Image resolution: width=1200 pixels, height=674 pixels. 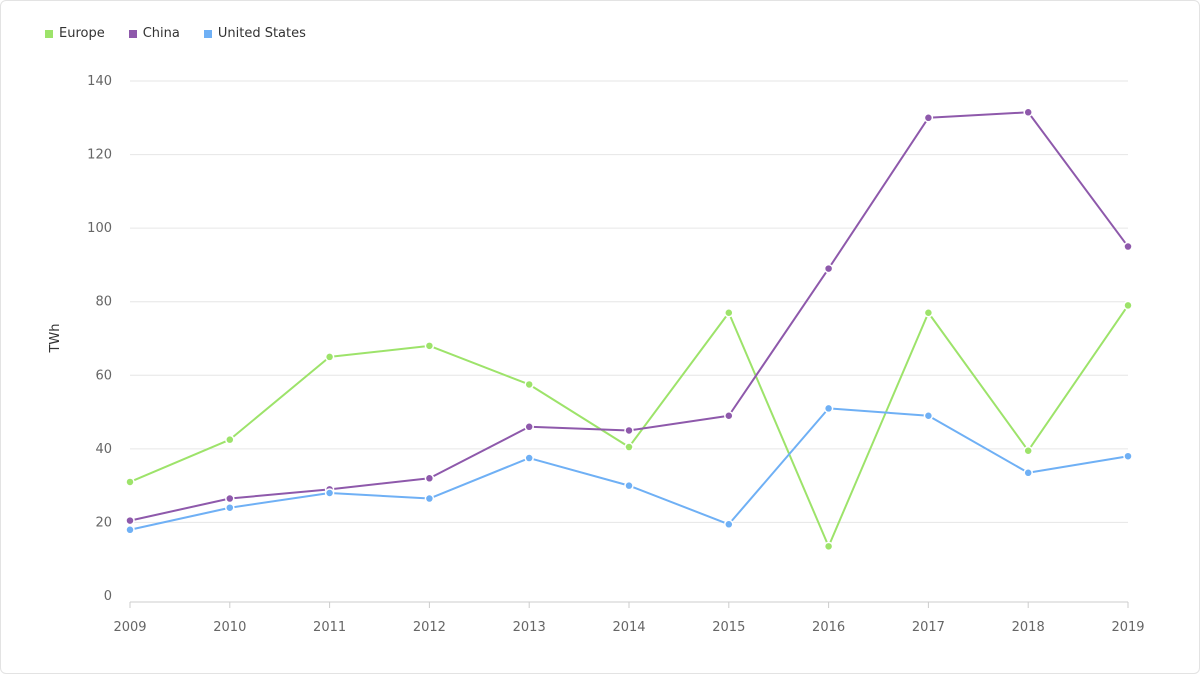 I want to click on legend: Europe China United States, so click(x=175, y=33).